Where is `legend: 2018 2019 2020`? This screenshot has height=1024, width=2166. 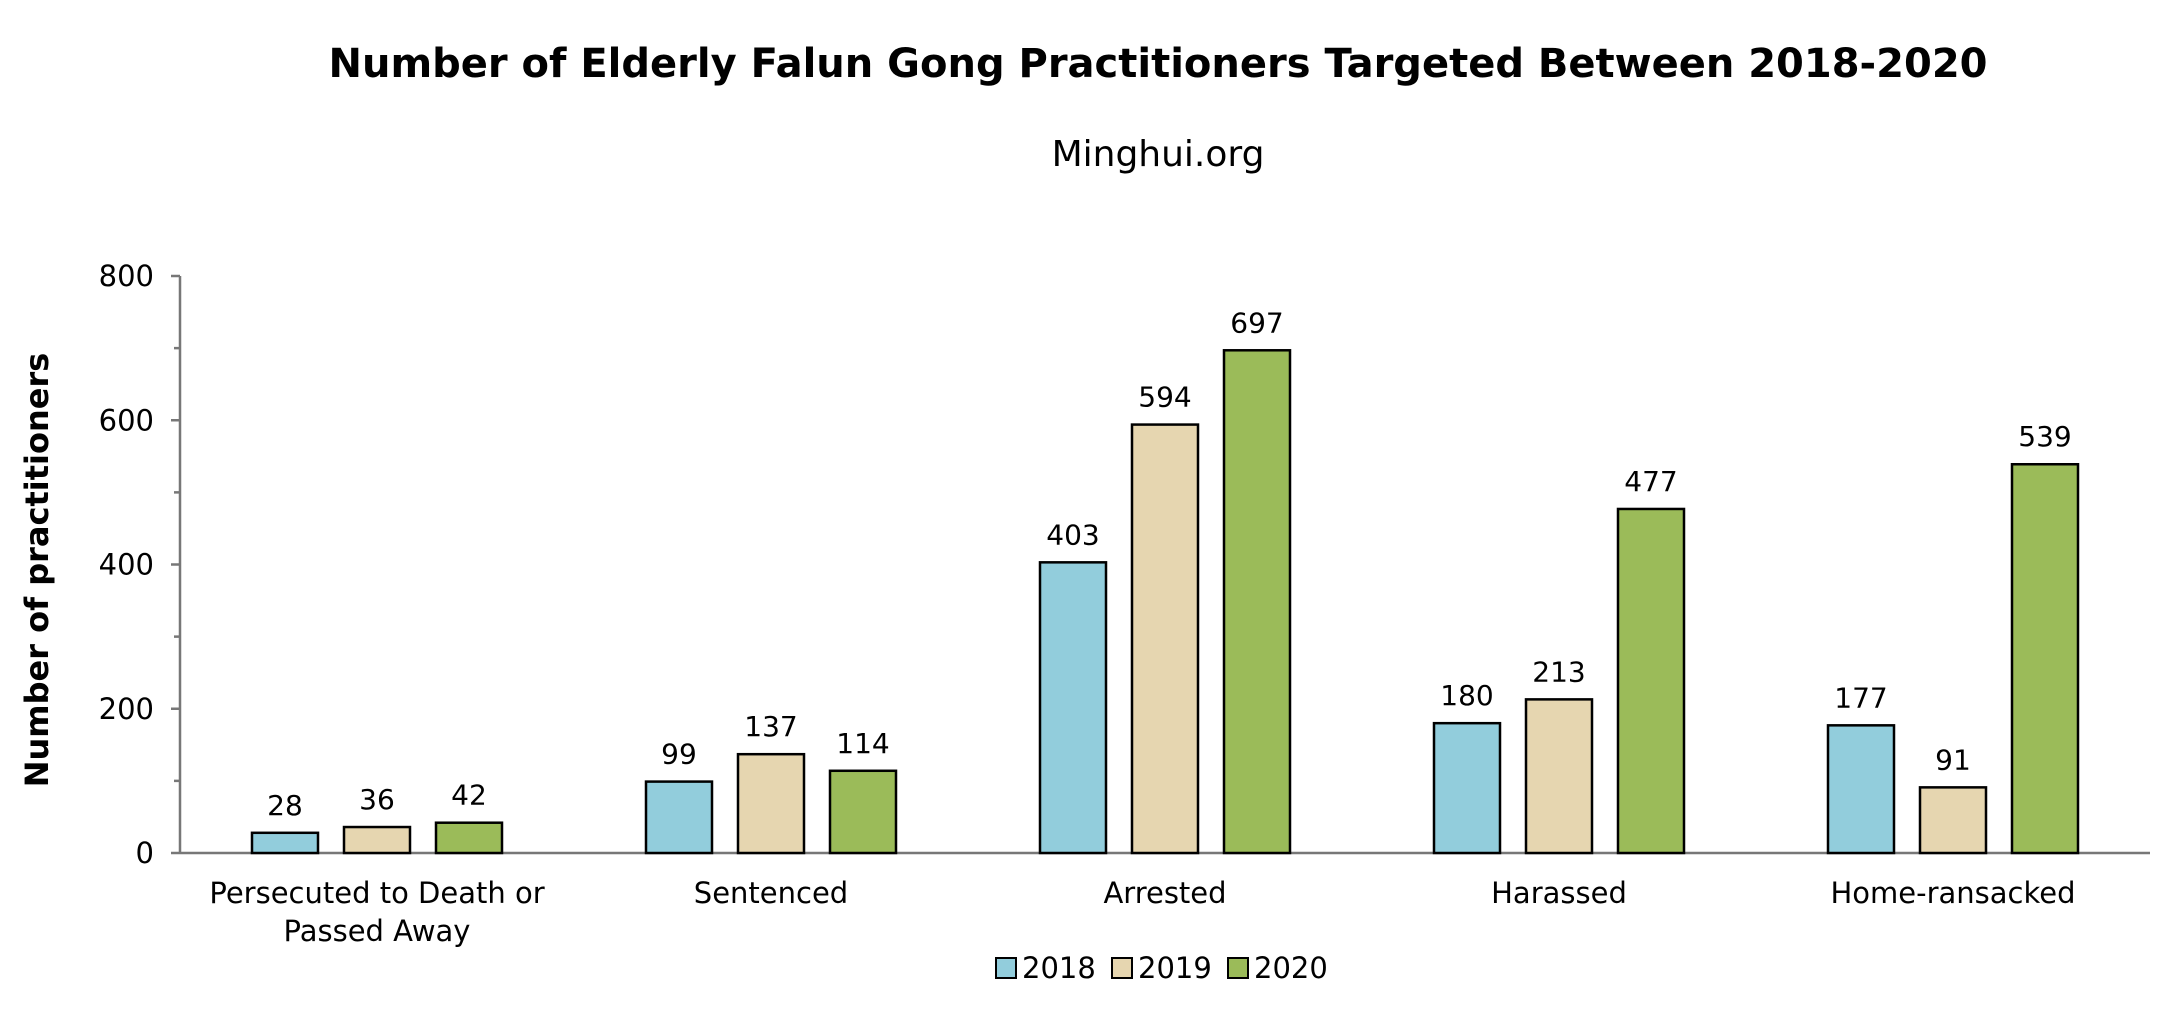
legend: 2018 2019 2020 is located at coordinates (1161, 968).